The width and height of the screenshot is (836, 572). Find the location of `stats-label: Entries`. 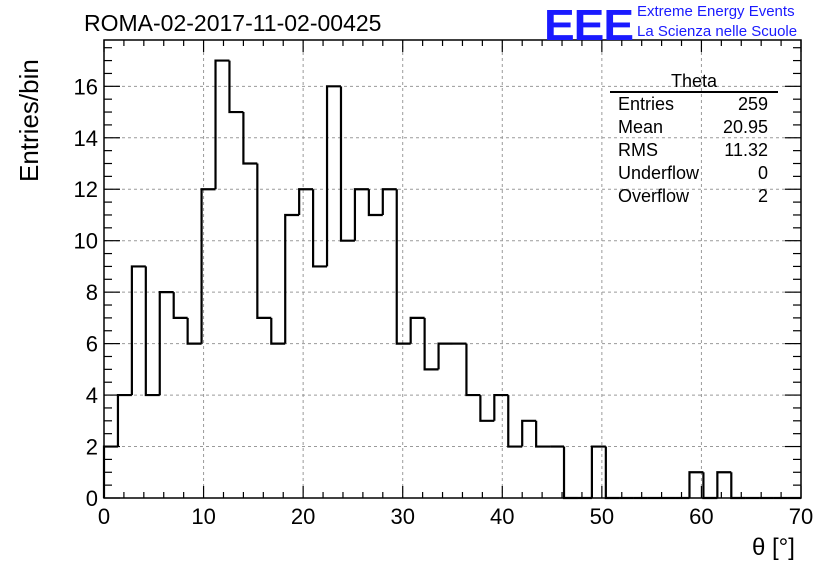

stats-label: Entries is located at coordinates (646, 104).